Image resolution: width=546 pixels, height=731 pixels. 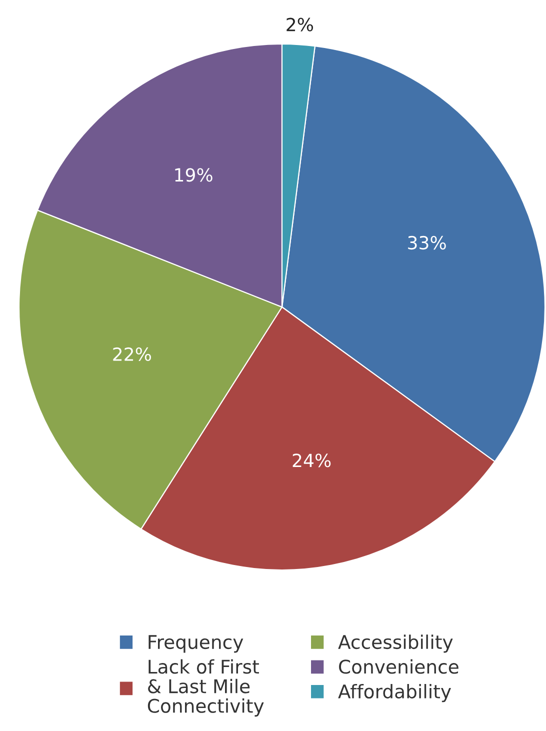 I want to click on legend-label: Frequency, so click(x=196, y=644).